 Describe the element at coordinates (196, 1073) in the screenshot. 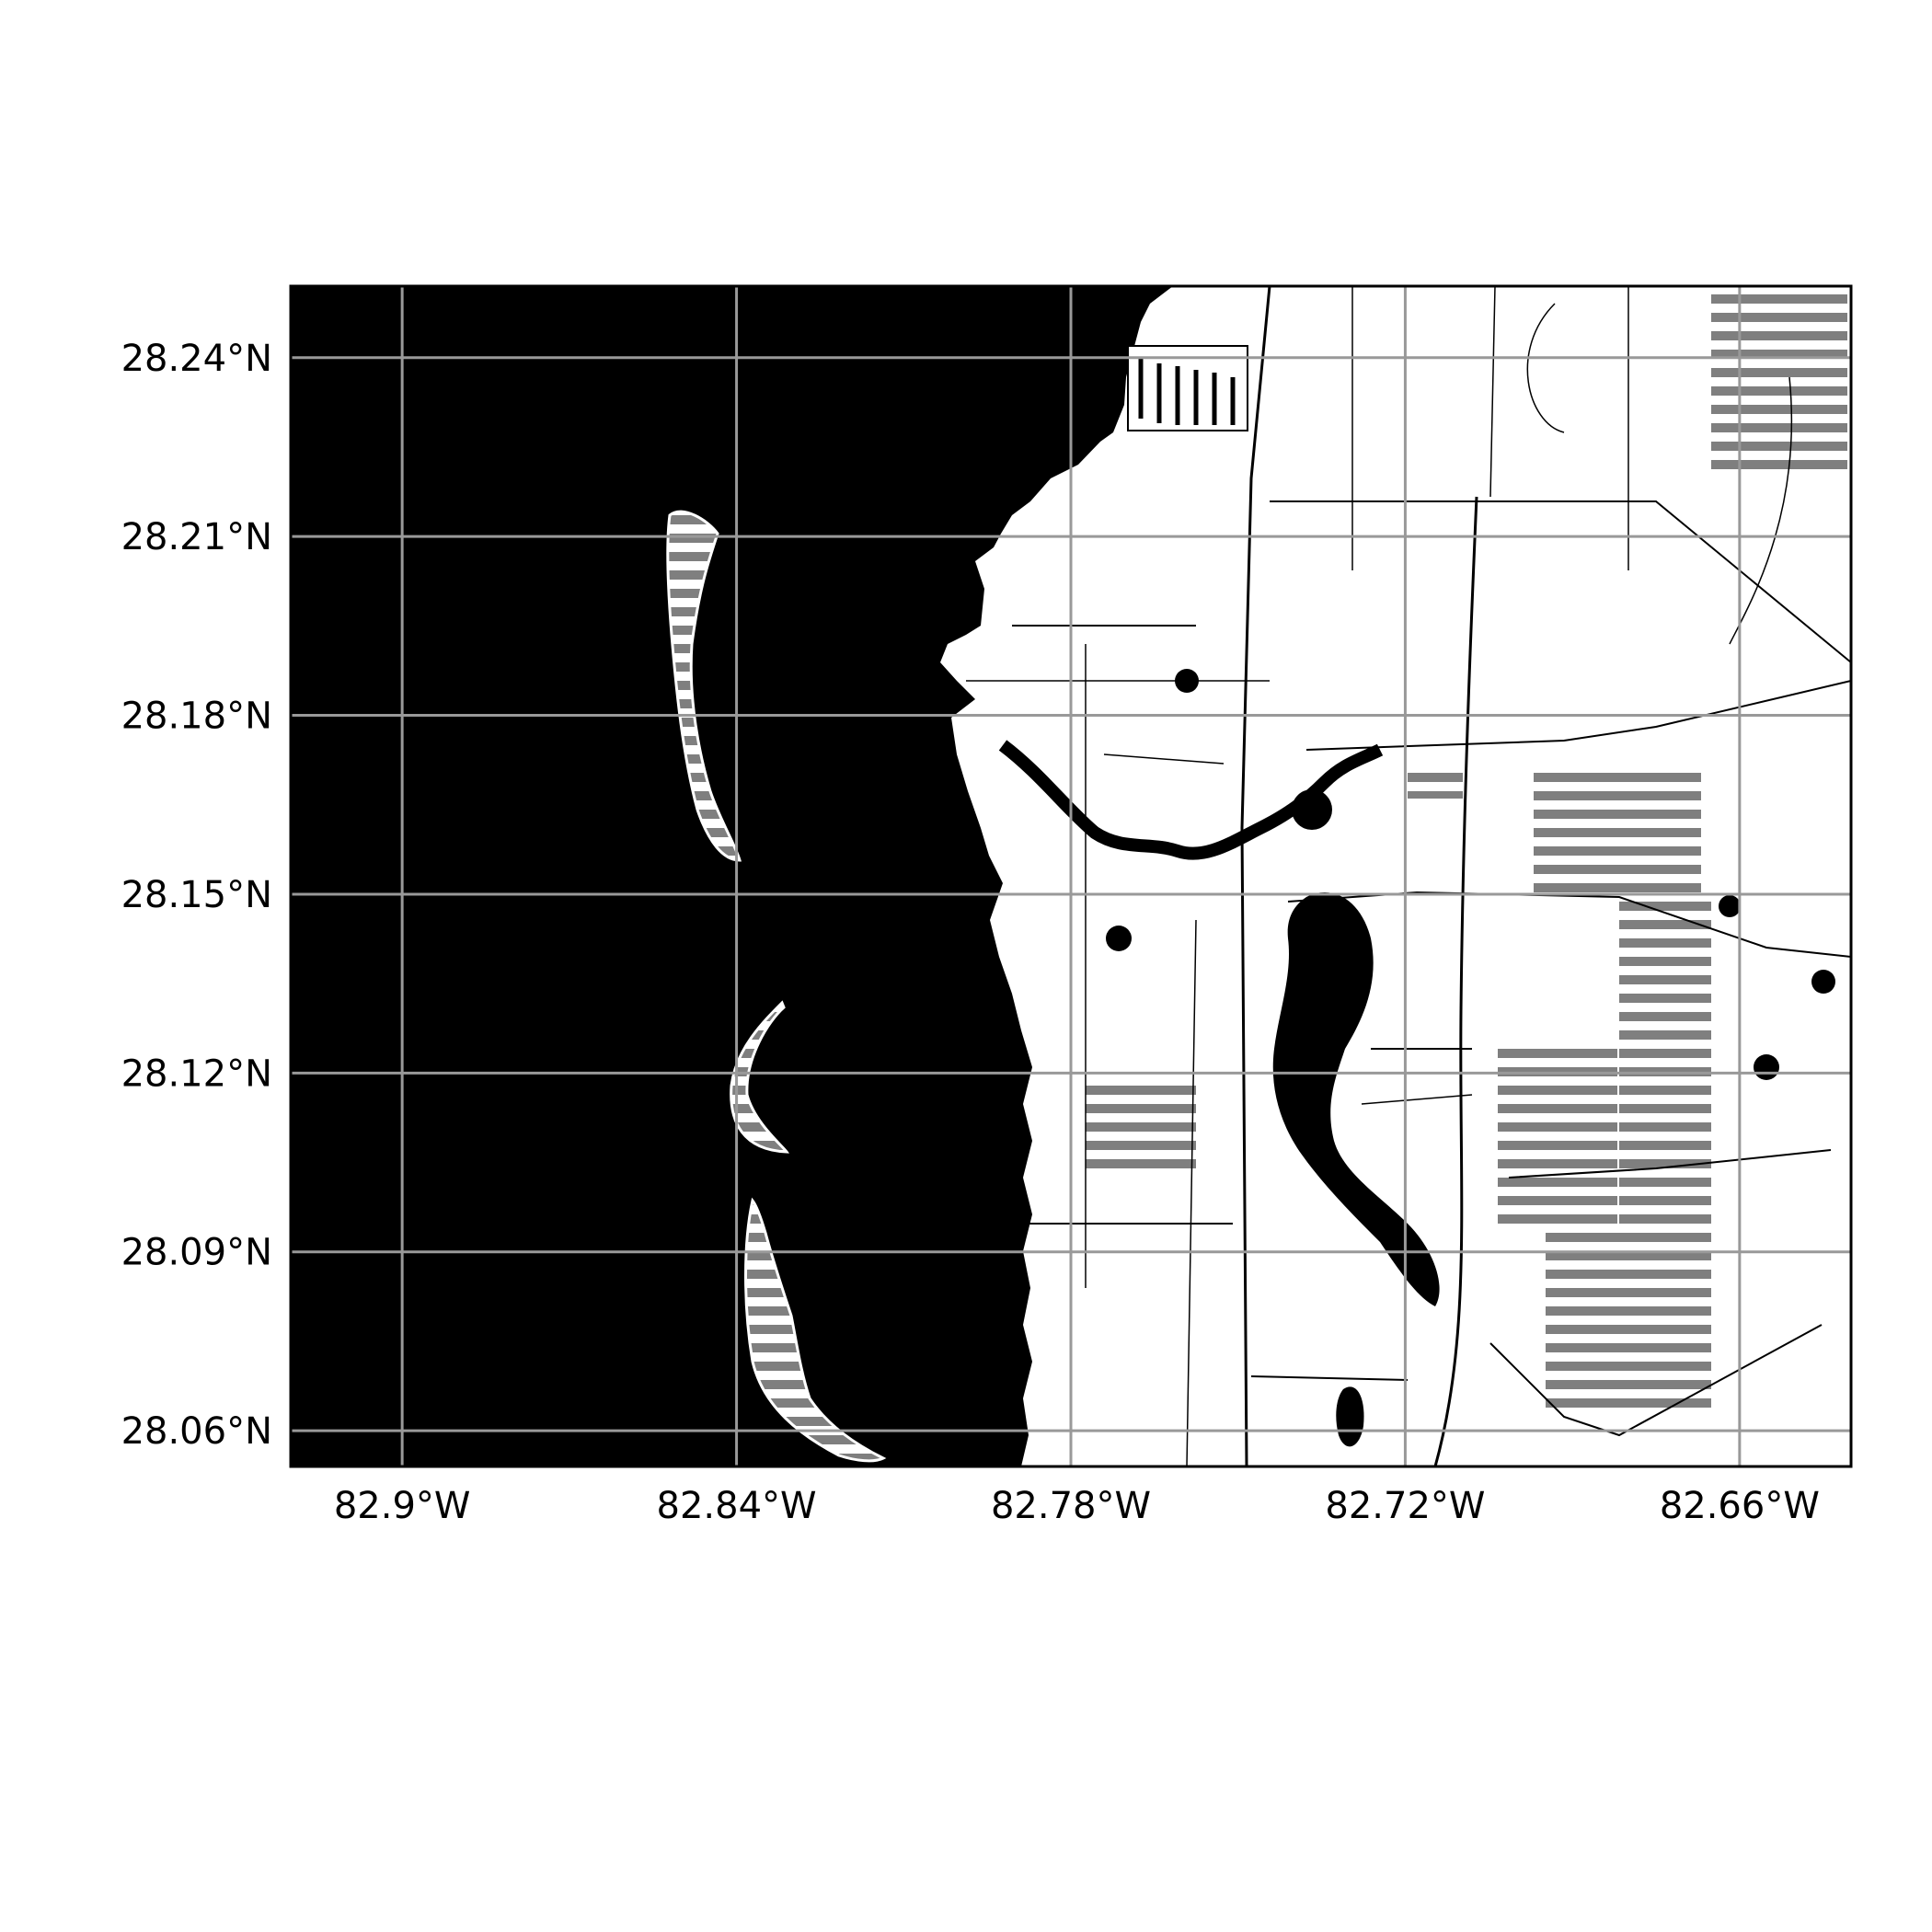

I see `y-tick-label: 28.12°N` at that location.